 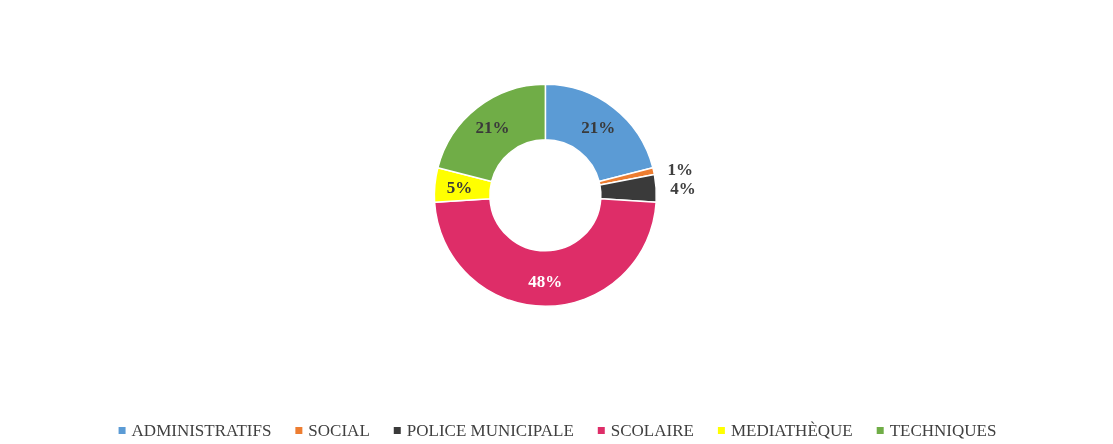 I want to click on data-label: 48%, so click(x=545, y=282).